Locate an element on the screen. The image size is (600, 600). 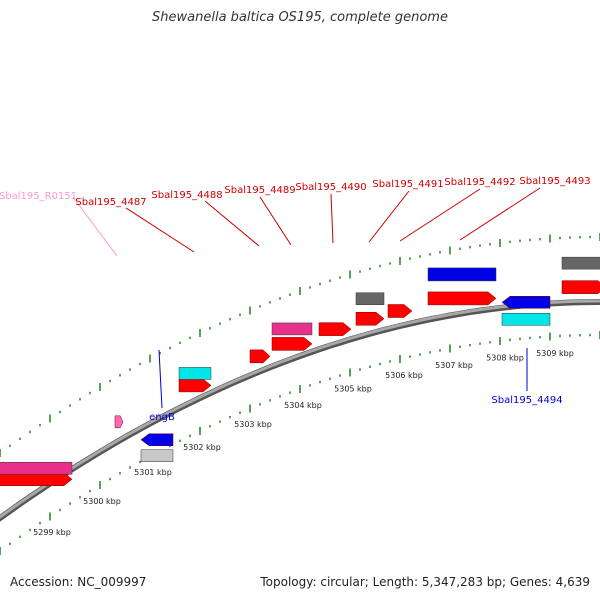
gene-label: Sbal195_4488 is located at coordinates (186, 195).